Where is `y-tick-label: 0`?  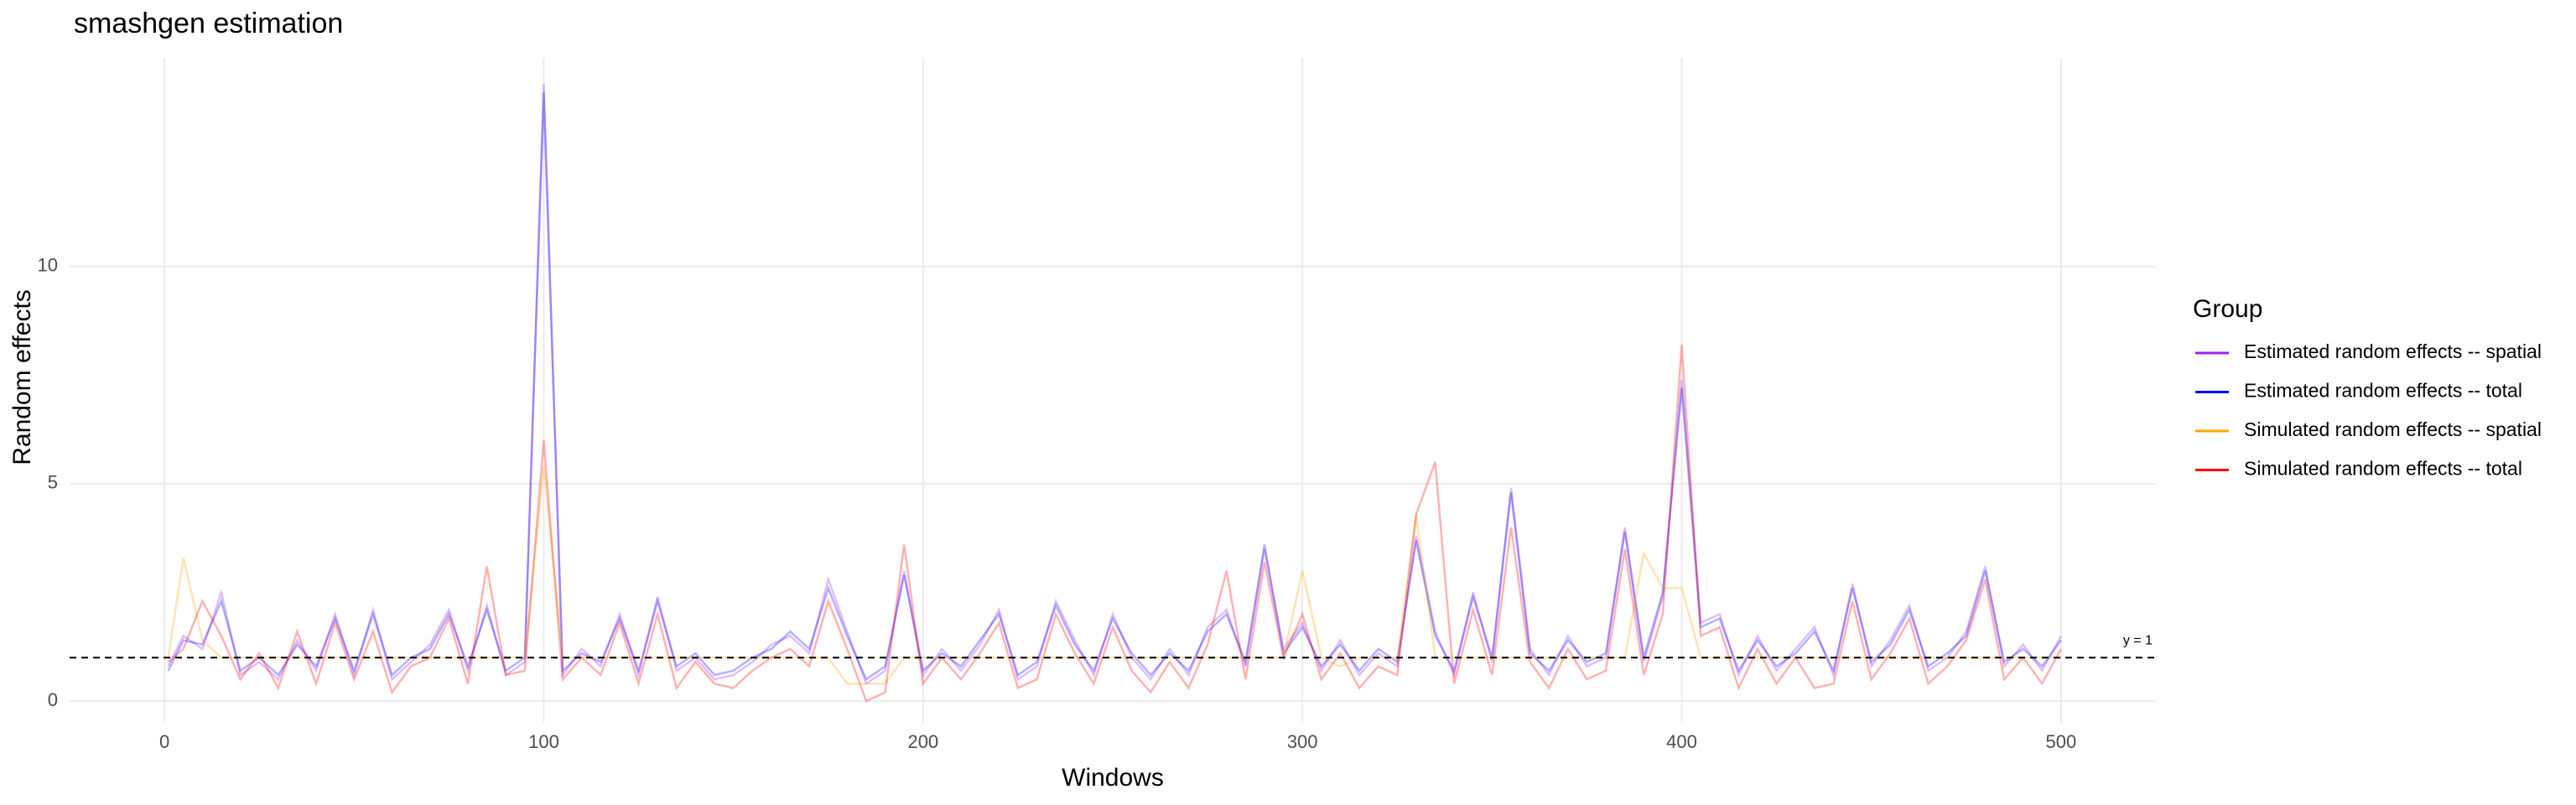
y-tick-label: 0 is located at coordinates (53, 699).